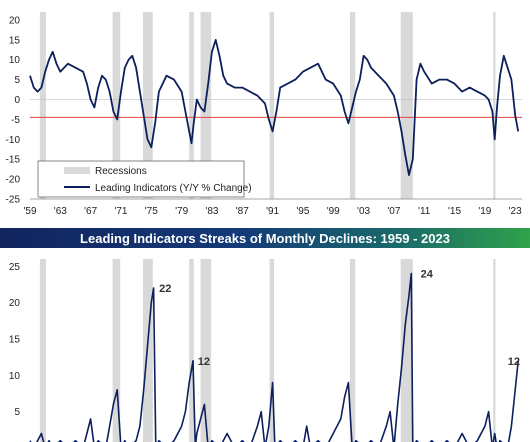  I want to click on x-tick-label: '59, so click(29, 211).